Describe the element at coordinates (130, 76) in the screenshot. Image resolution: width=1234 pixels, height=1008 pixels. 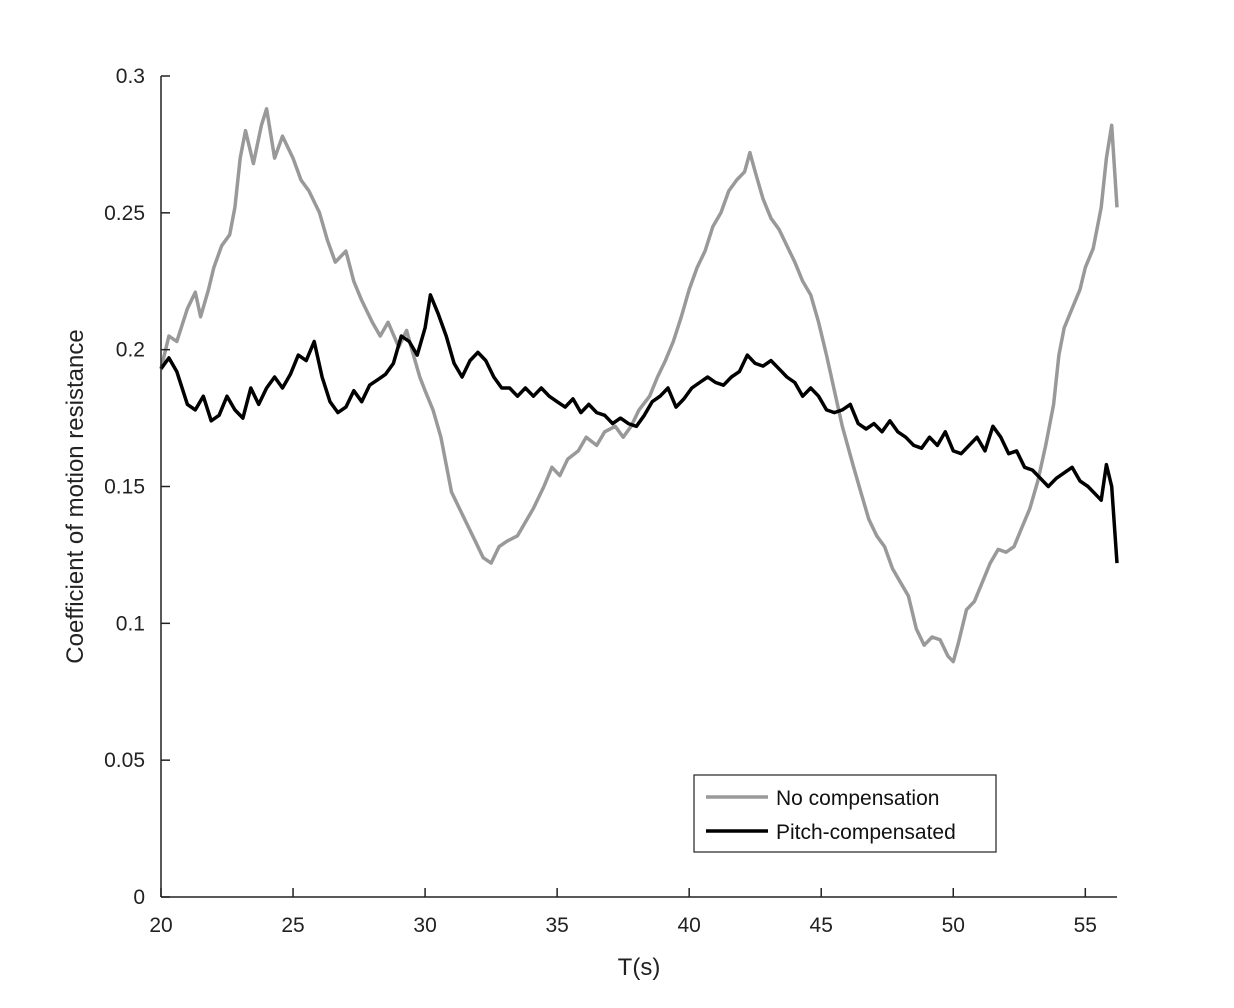
I see `y-tick-label: 0.3` at that location.